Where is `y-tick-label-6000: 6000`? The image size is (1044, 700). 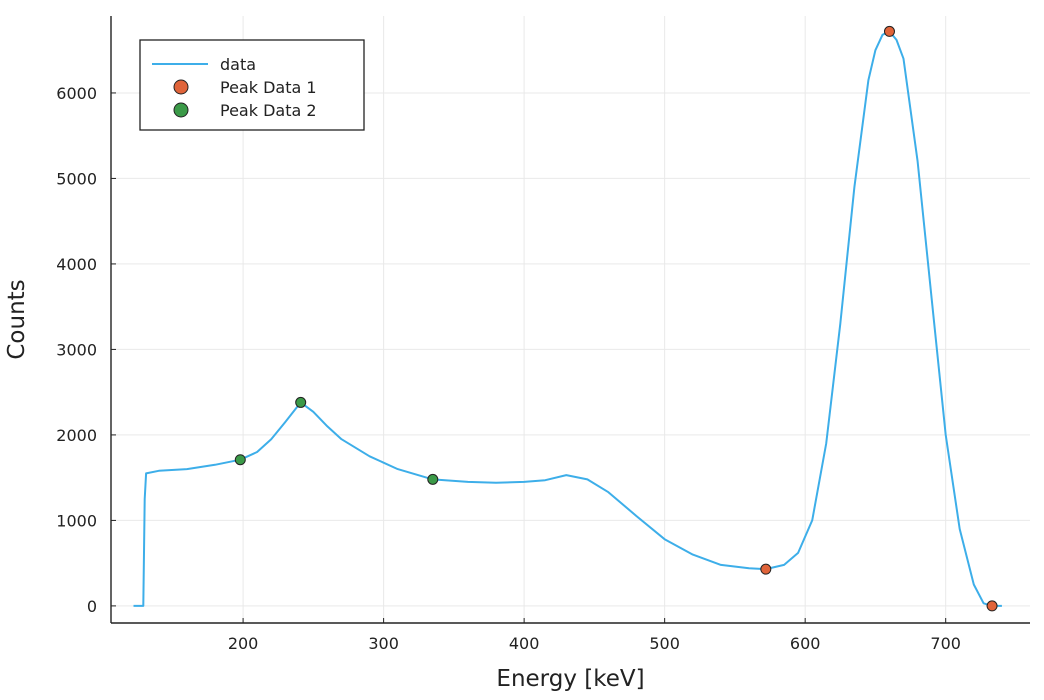 y-tick-label-6000: 6000 is located at coordinates (76, 93).